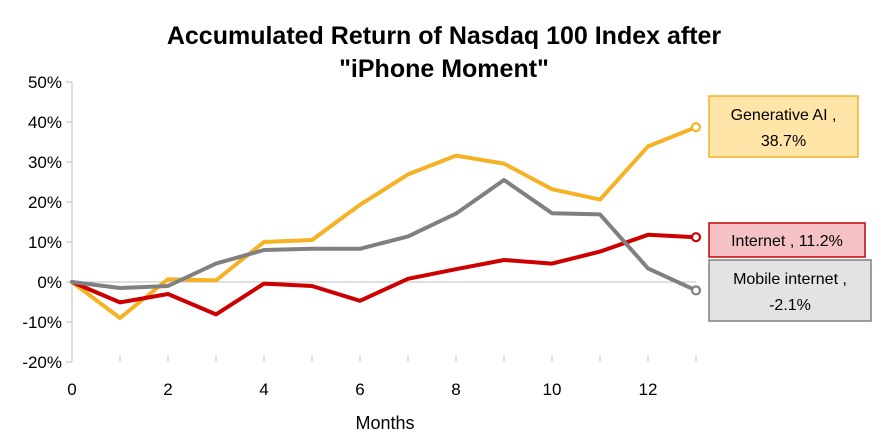 The image size is (889, 448). I want to click on y-tick-label: 10%, so click(45, 242).